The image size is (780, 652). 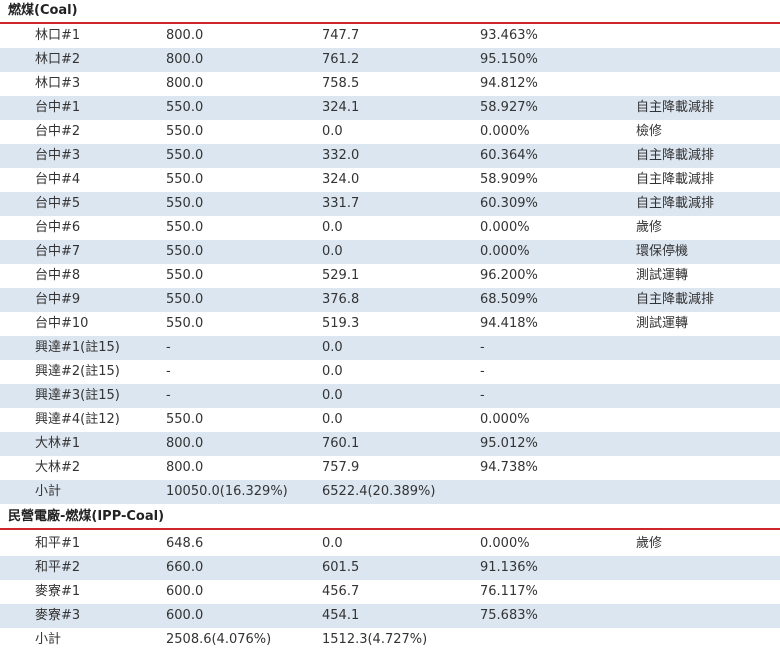 What do you see at coordinates (390, 568) in the screenshot?
I see `table-row: 和平#2 660.0 601.5 91.136%` at bounding box center [390, 568].